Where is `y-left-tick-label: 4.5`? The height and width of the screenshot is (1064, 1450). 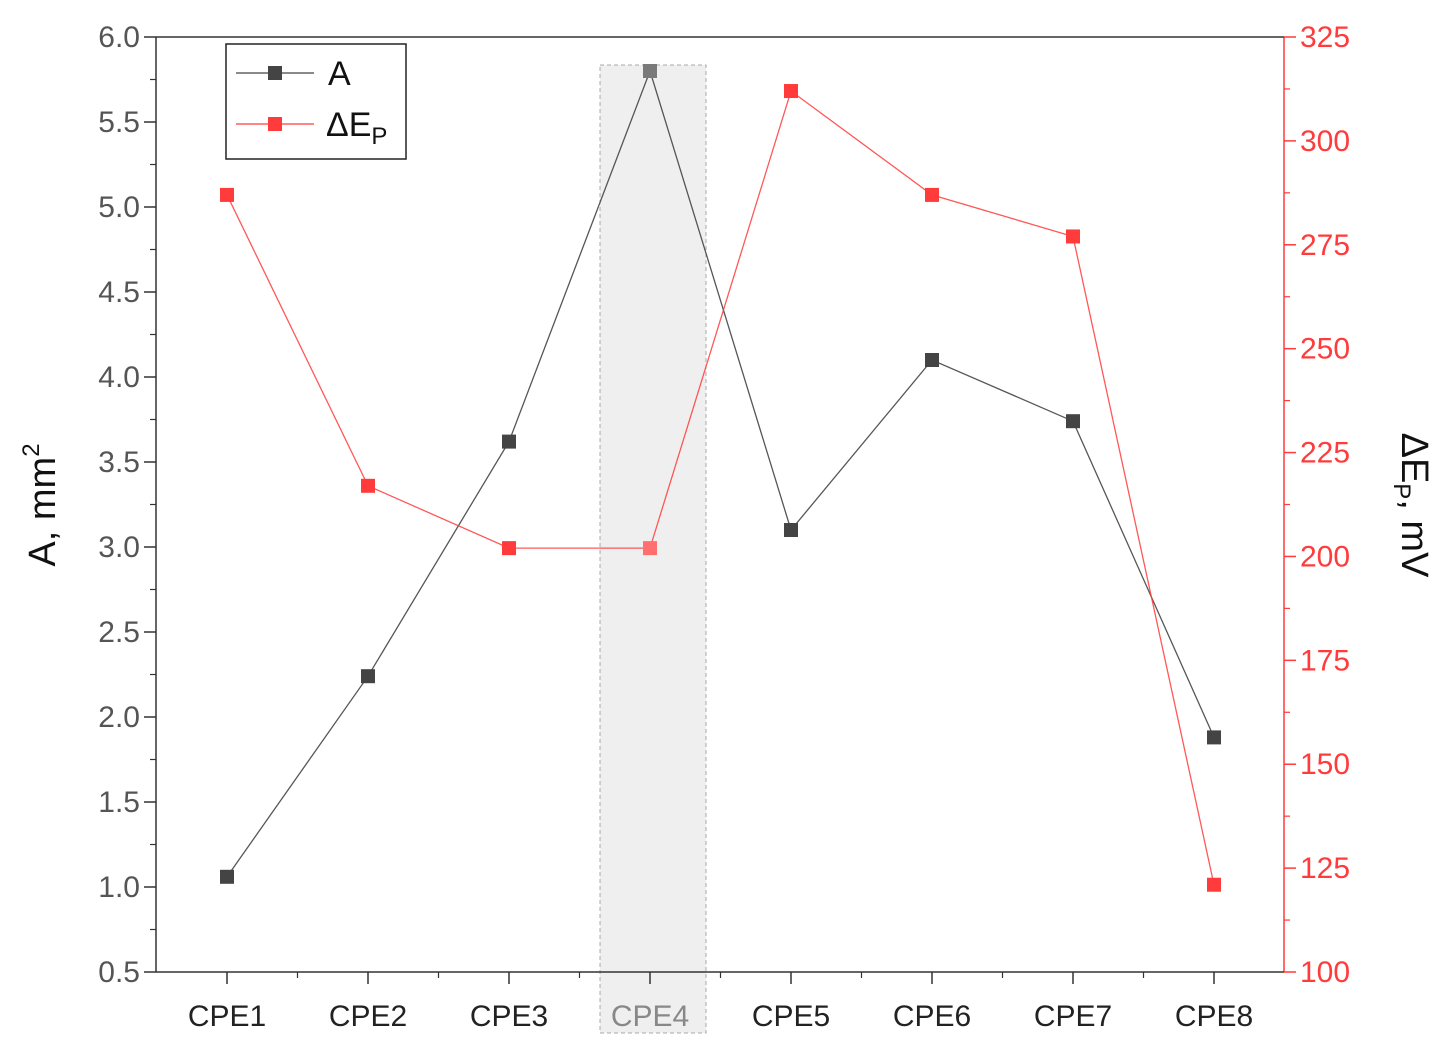 y-left-tick-label: 4.5 is located at coordinates (119, 292).